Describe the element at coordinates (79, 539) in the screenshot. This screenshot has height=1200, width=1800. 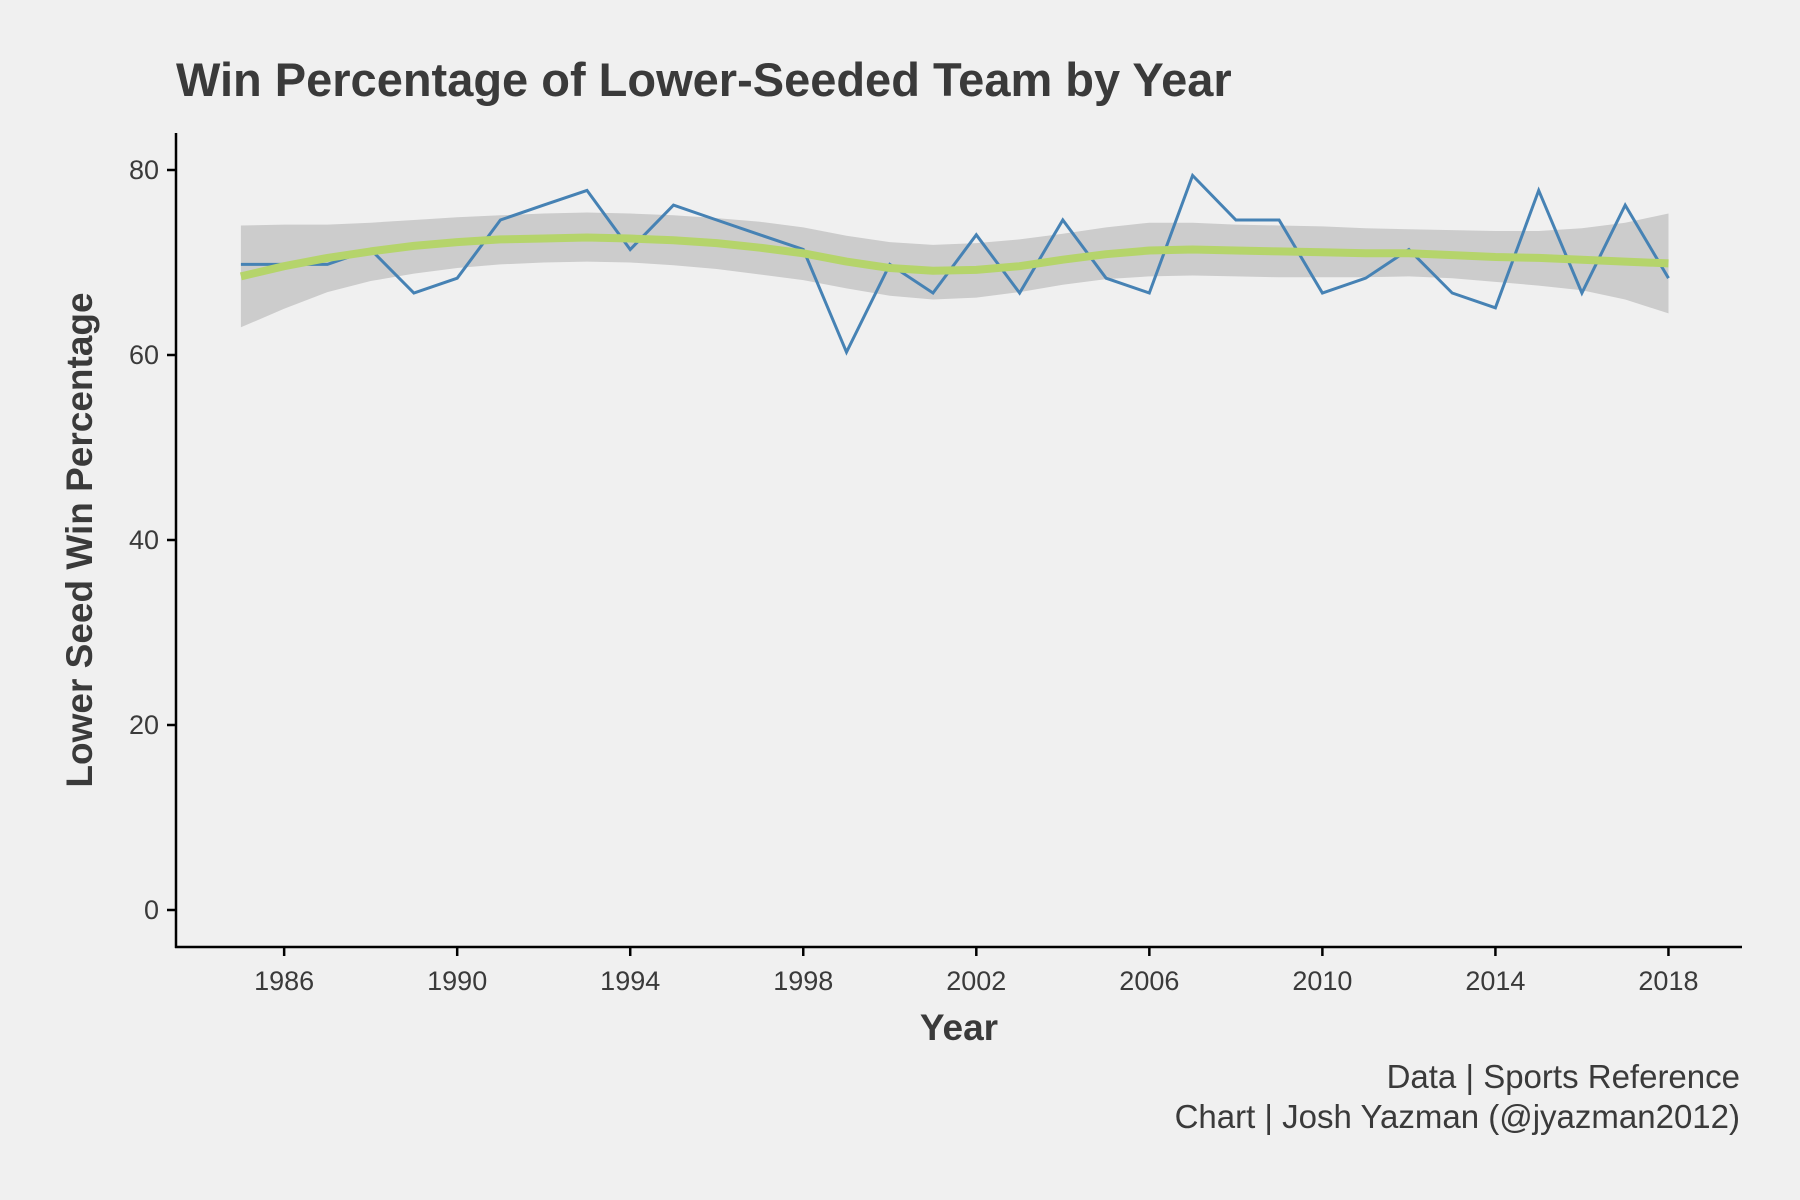
I see `y-axis-title: Lower Seed Win Percentage` at that location.